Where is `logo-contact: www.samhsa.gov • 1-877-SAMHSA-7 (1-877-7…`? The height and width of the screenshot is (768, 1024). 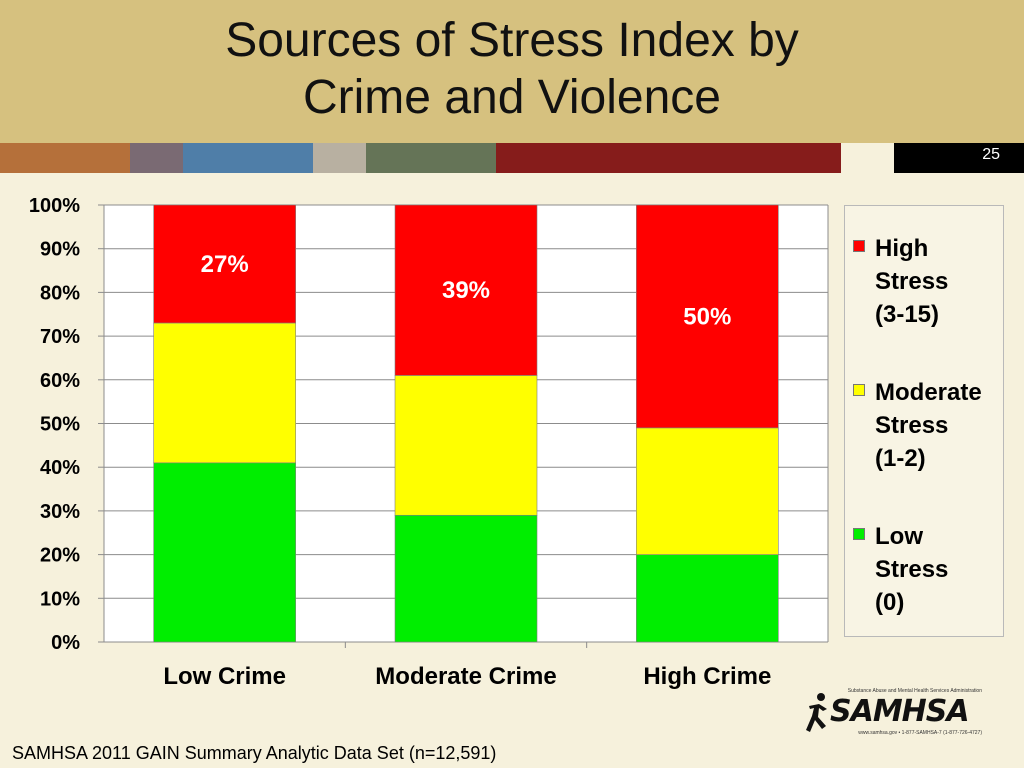
logo-contact: www.samhsa.gov • 1-877-SAMHSA-7 (1-877-7… is located at coordinates (920, 733).